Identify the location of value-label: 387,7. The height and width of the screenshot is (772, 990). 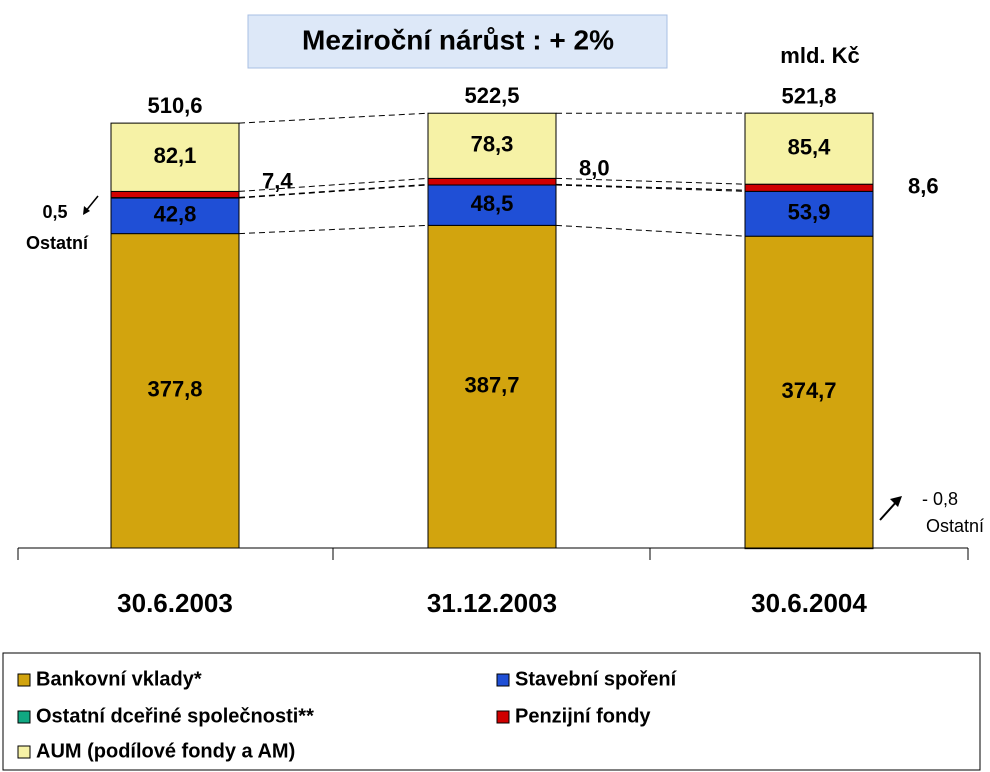
(491, 385).